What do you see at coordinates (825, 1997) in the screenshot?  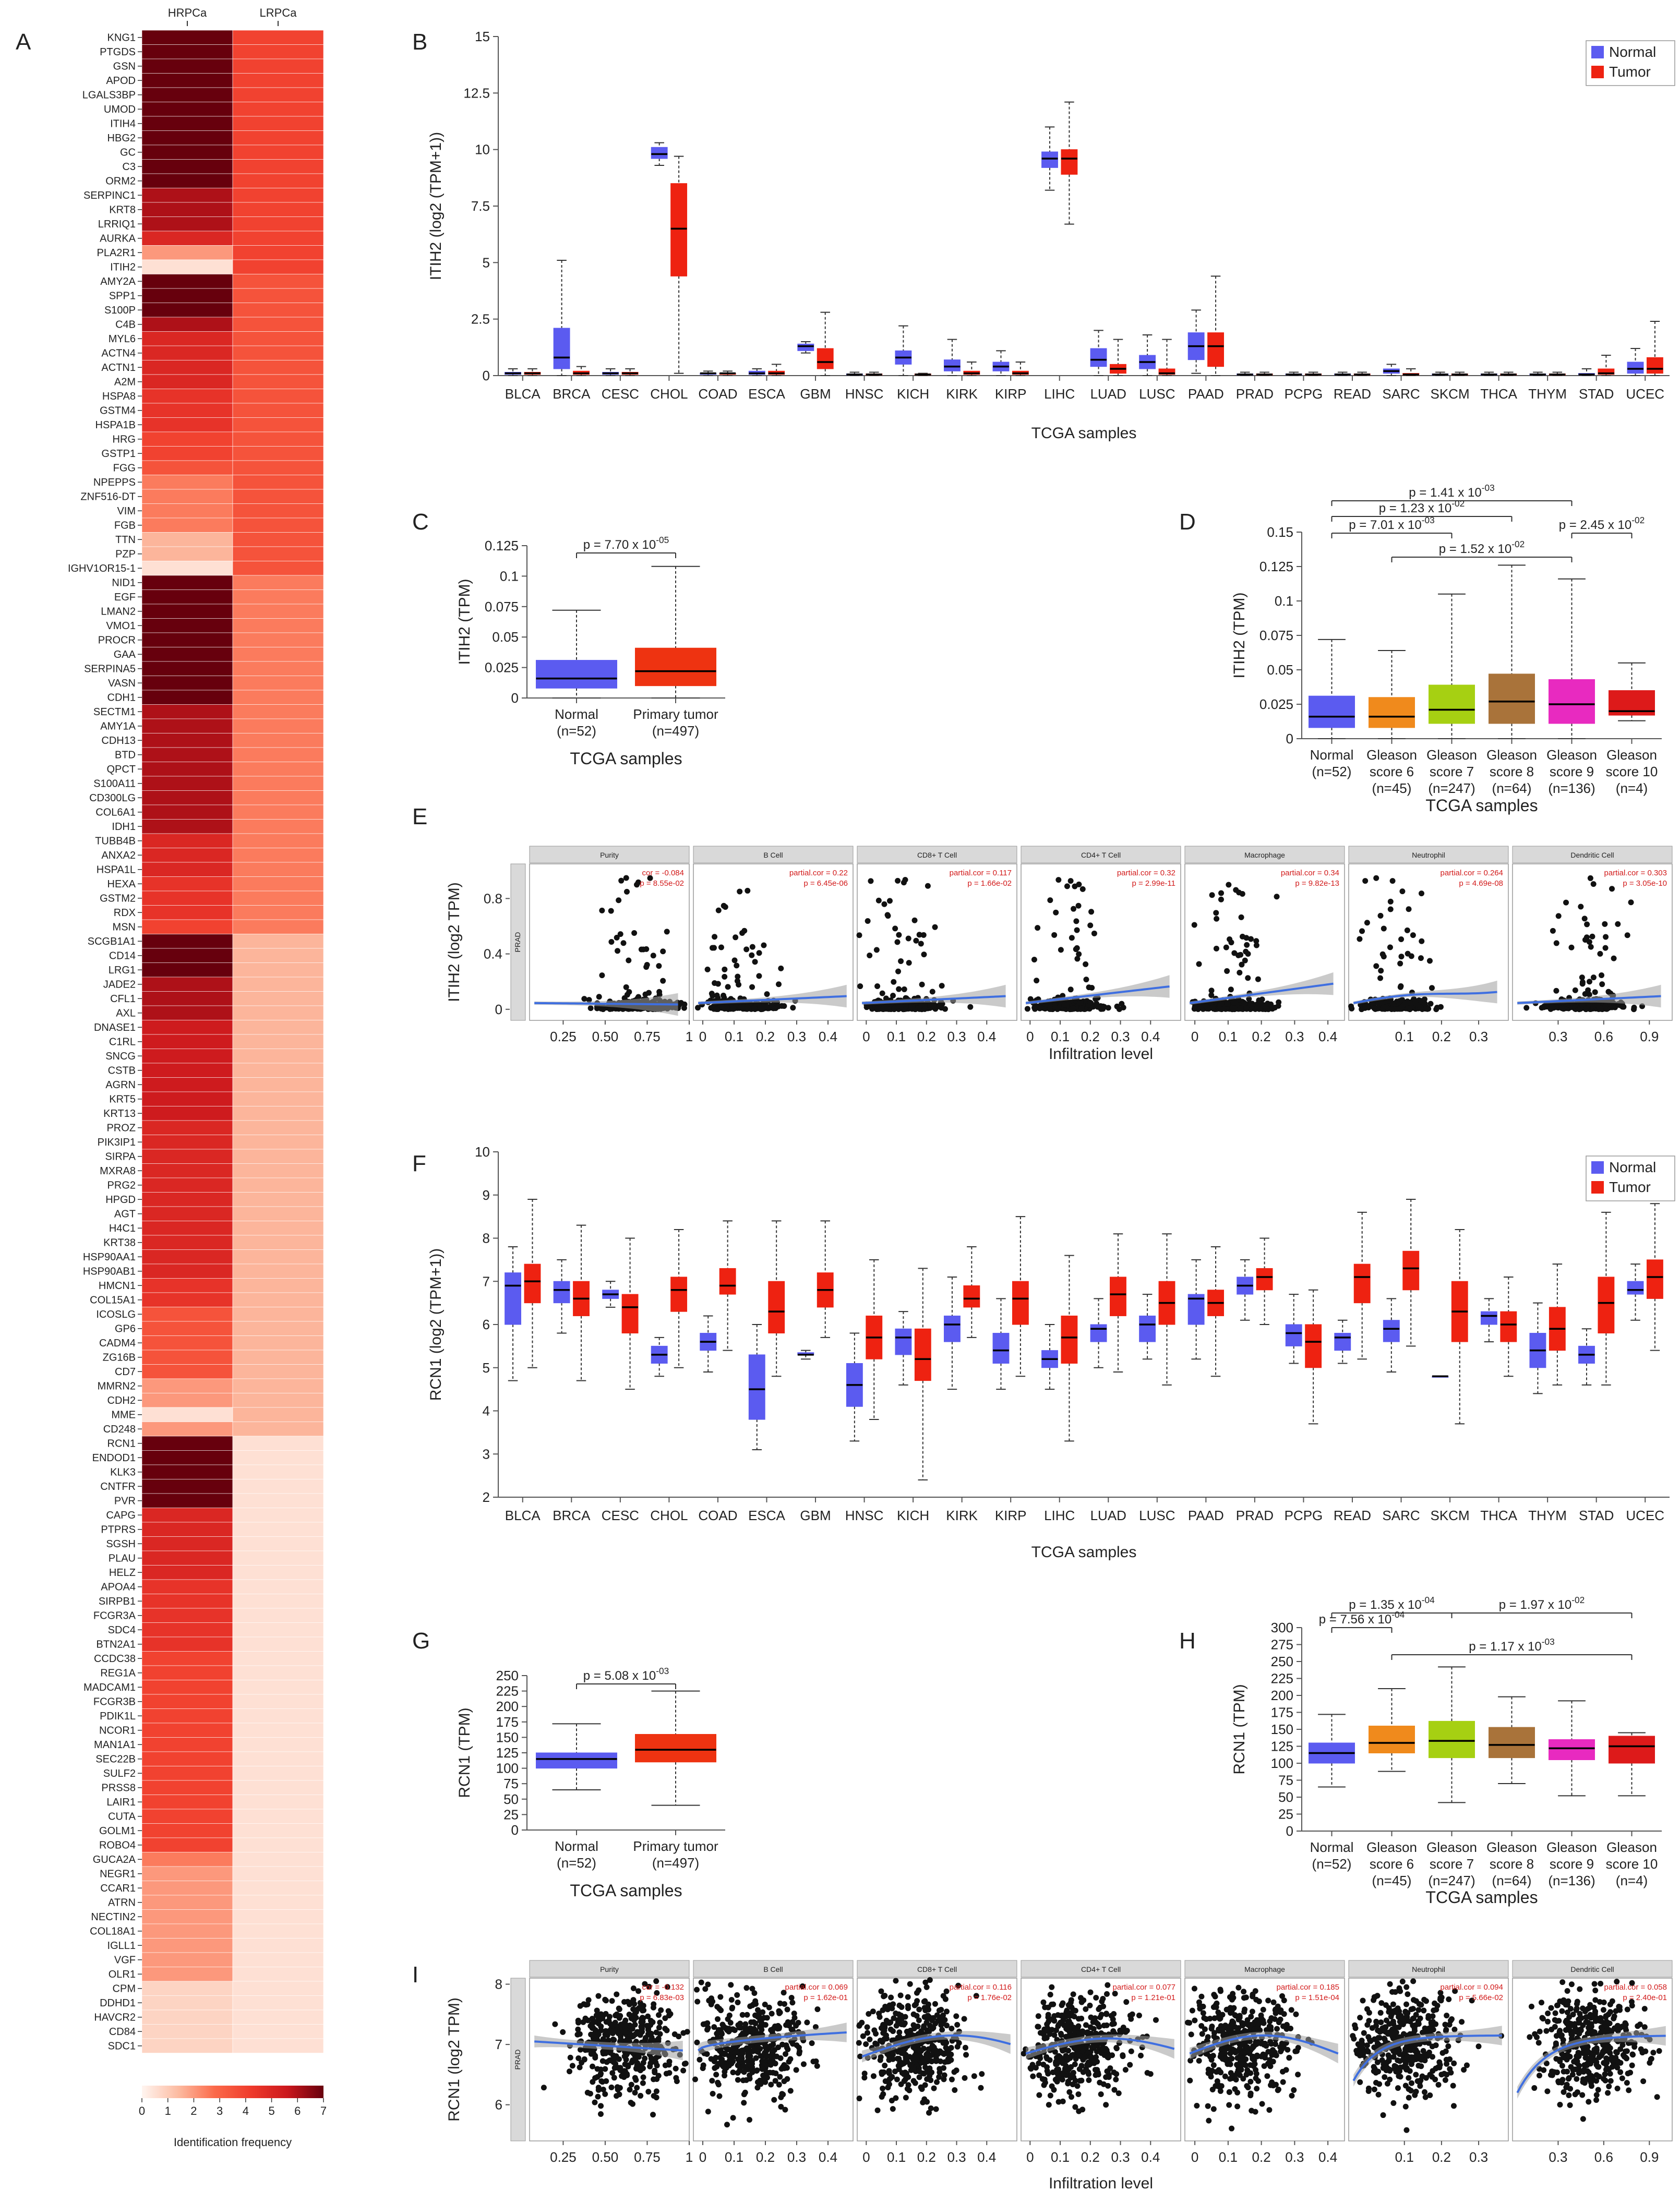 I see `correlation-p-value: p = 1.62e-01` at bounding box center [825, 1997].